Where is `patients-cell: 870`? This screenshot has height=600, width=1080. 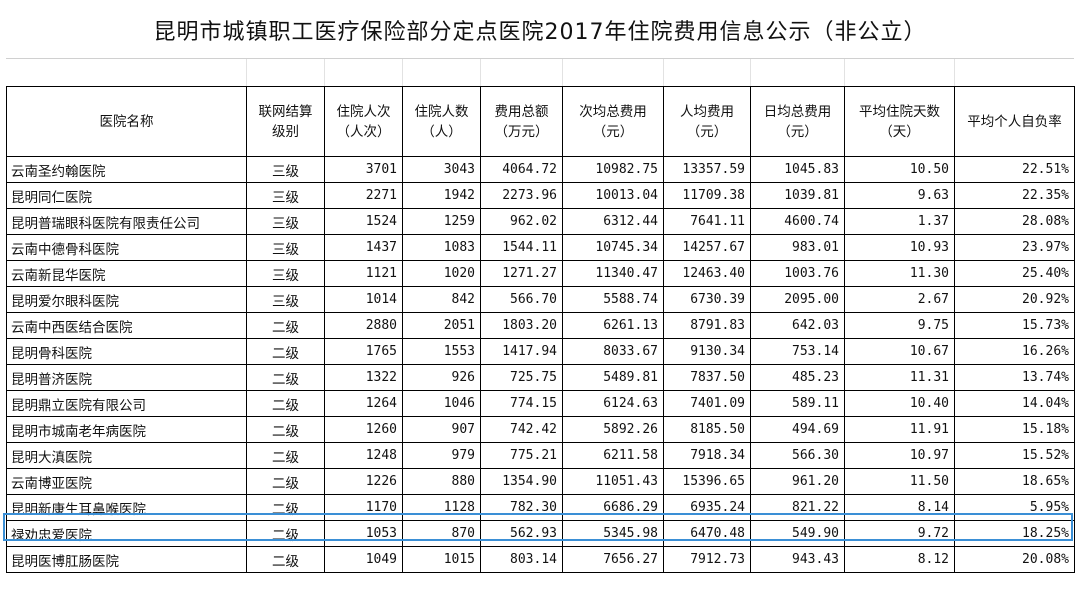 patients-cell: 870 is located at coordinates (441, 533).